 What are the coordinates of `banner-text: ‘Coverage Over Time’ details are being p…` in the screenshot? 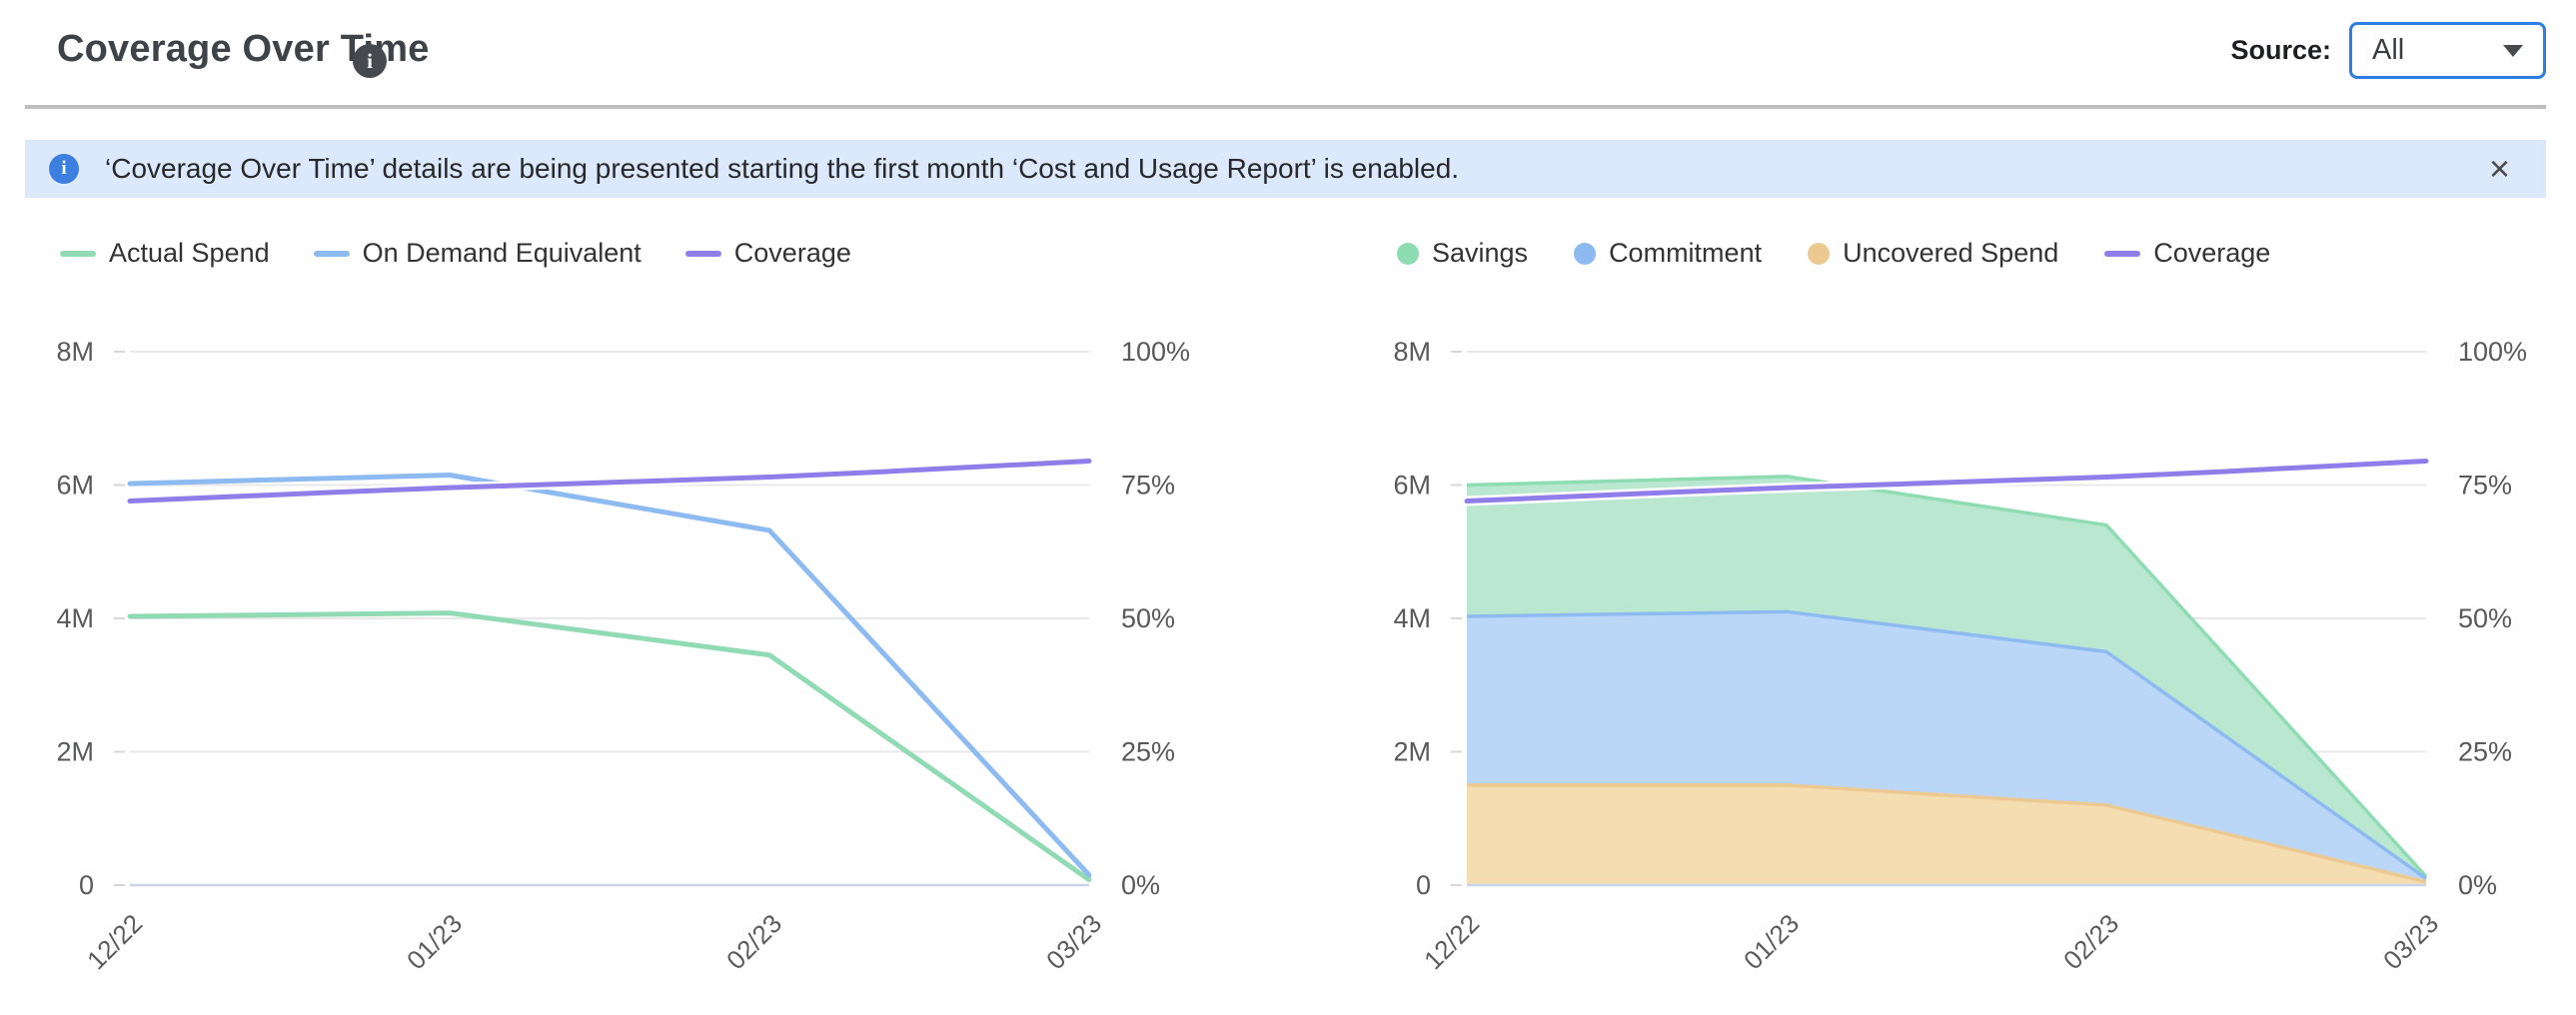 It's located at (782, 168).